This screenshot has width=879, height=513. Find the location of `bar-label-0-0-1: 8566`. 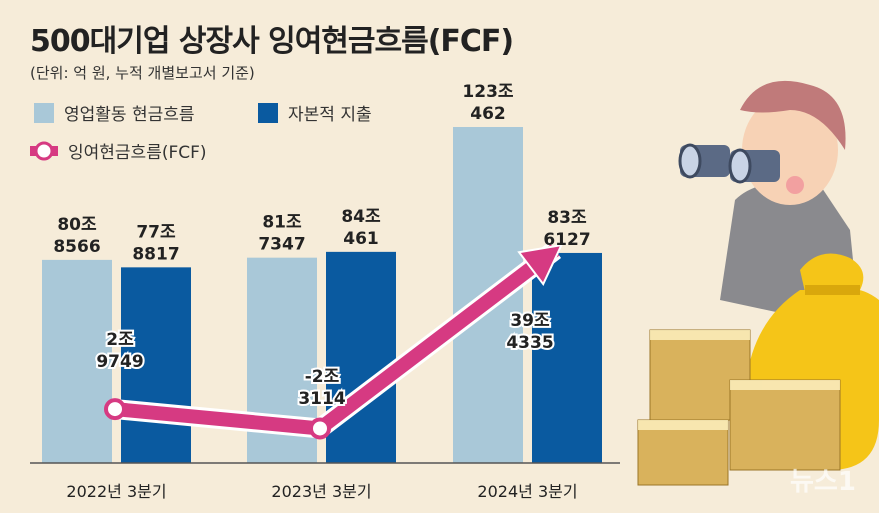

bar-label-0-0-1: 8566 is located at coordinates (76, 247).